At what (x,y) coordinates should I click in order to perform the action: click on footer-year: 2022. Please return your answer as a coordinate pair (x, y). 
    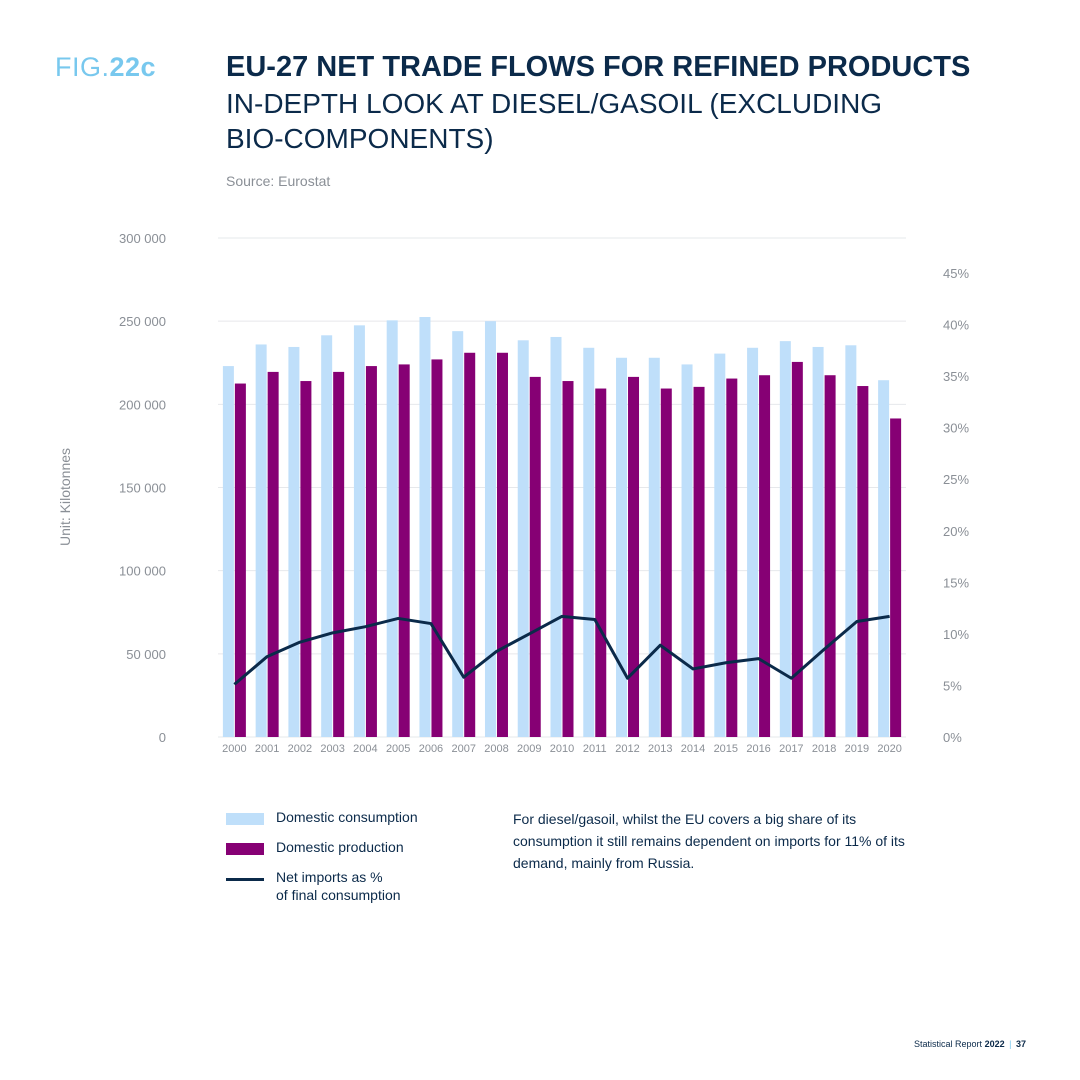
    Looking at the image, I should click on (994, 1044).